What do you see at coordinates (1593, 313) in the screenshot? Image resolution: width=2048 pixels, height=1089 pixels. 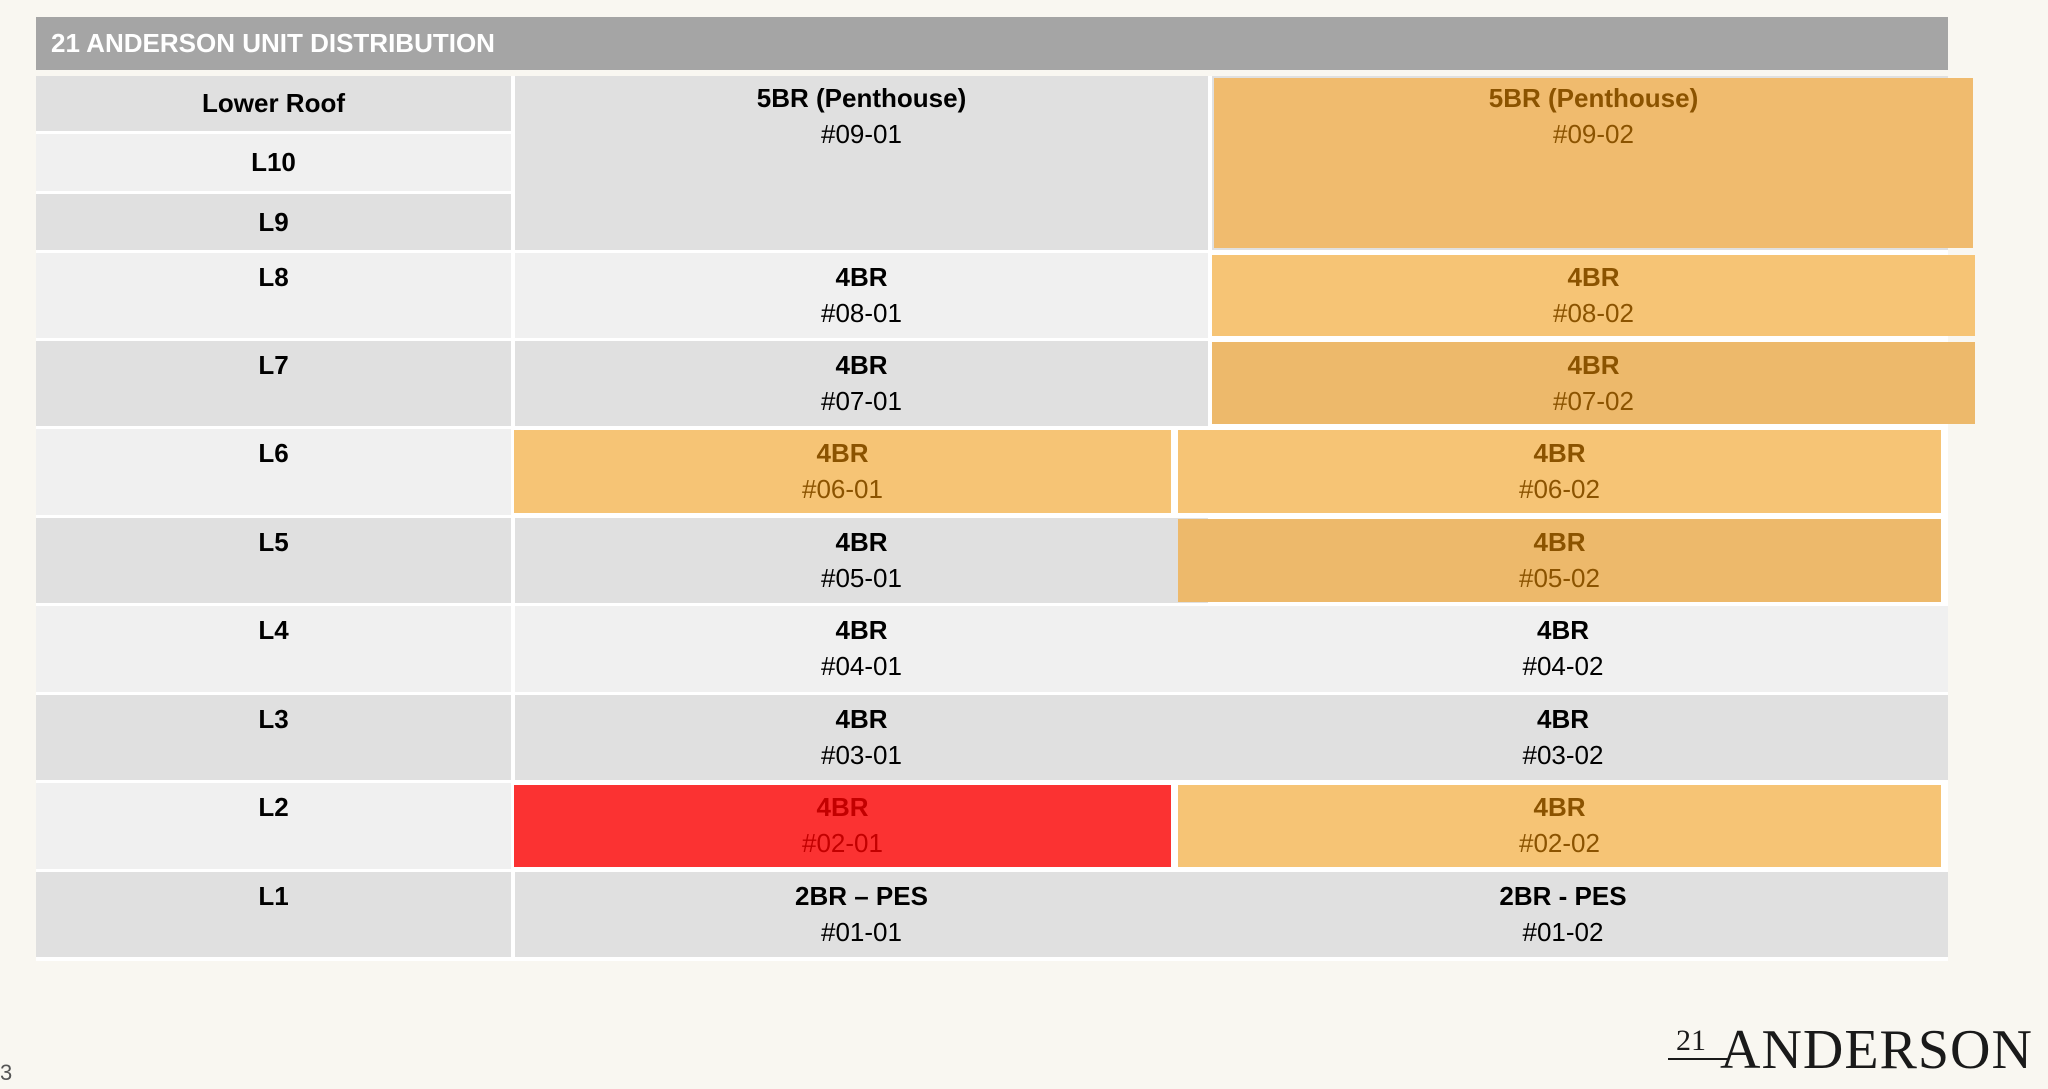 I see `unit-number: #08-02` at bounding box center [1593, 313].